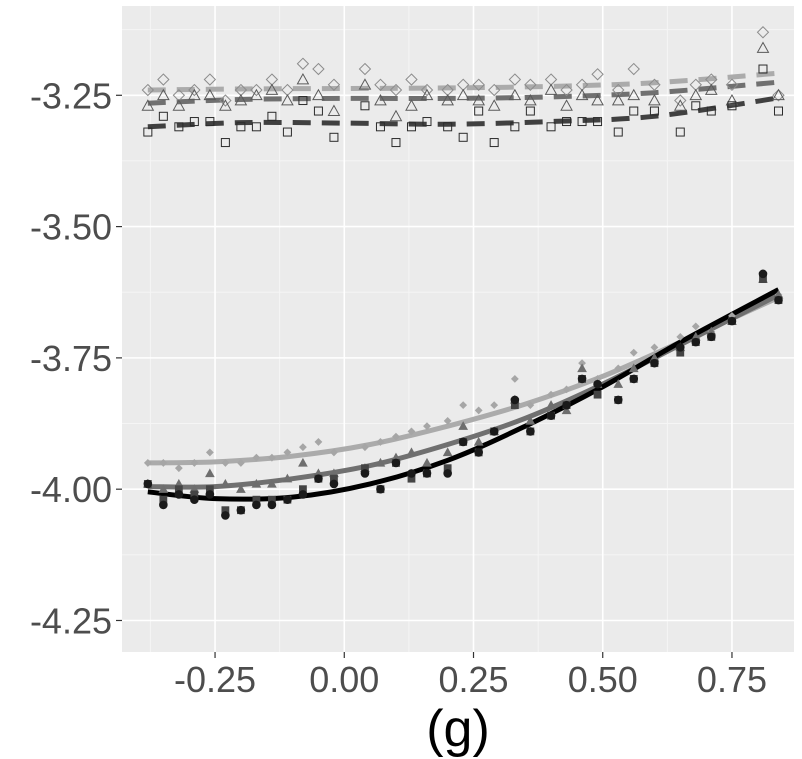  I want to click on x-tick-label: 0.50, so click(603, 679).